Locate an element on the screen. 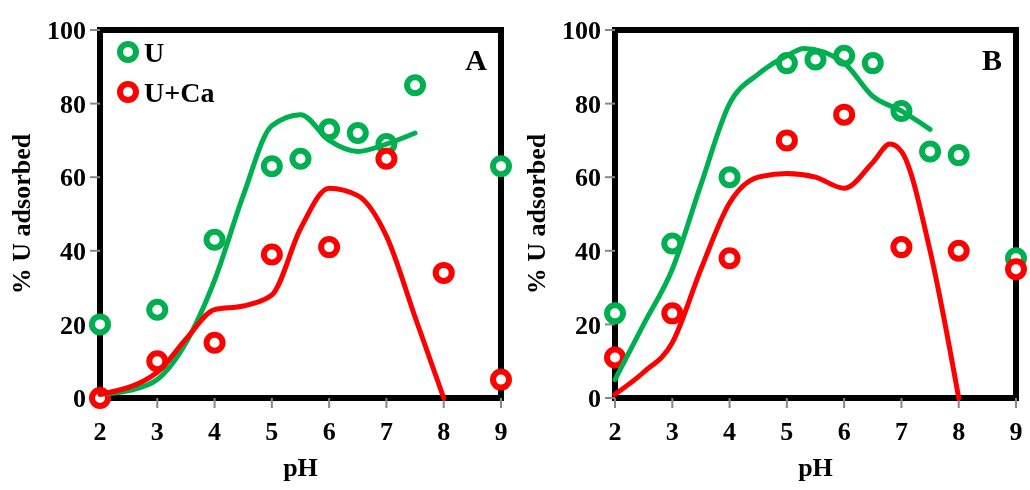 The height and width of the screenshot is (490, 1030). legend-label: U is located at coordinates (154, 52).